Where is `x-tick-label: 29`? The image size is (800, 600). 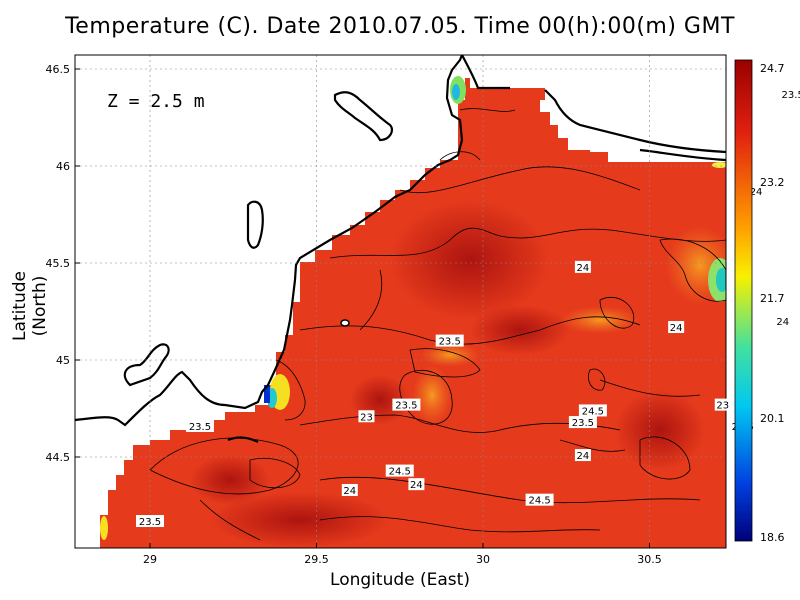
x-tick-label: 29 is located at coordinates (150, 559).